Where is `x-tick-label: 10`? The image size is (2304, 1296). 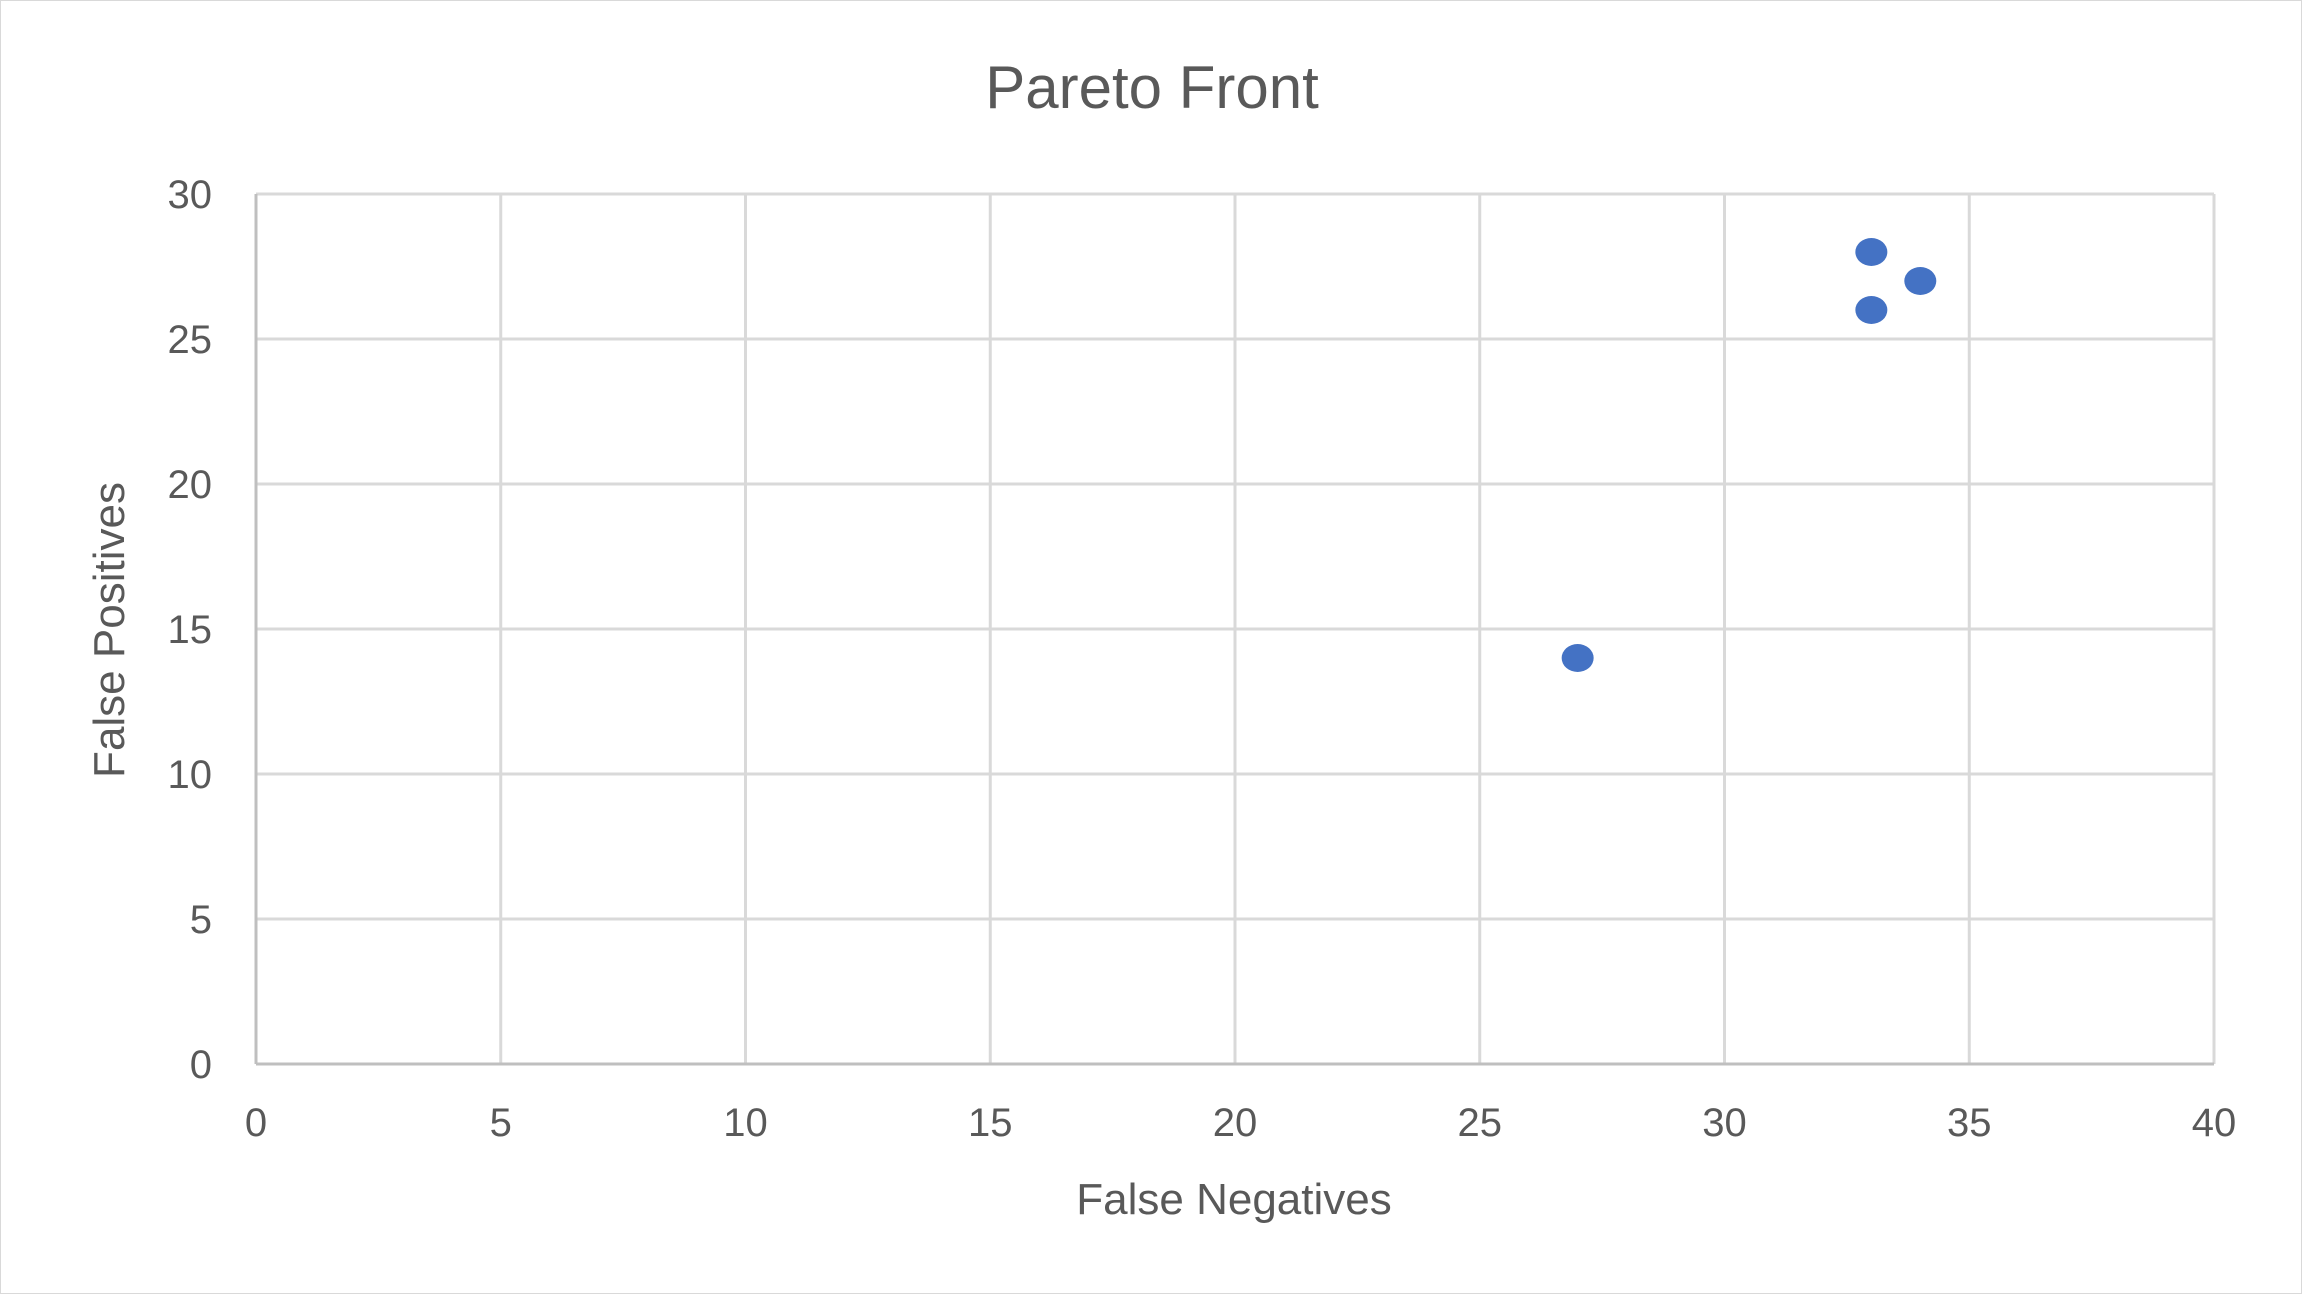 x-tick-label: 10 is located at coordinates (745, 1123).